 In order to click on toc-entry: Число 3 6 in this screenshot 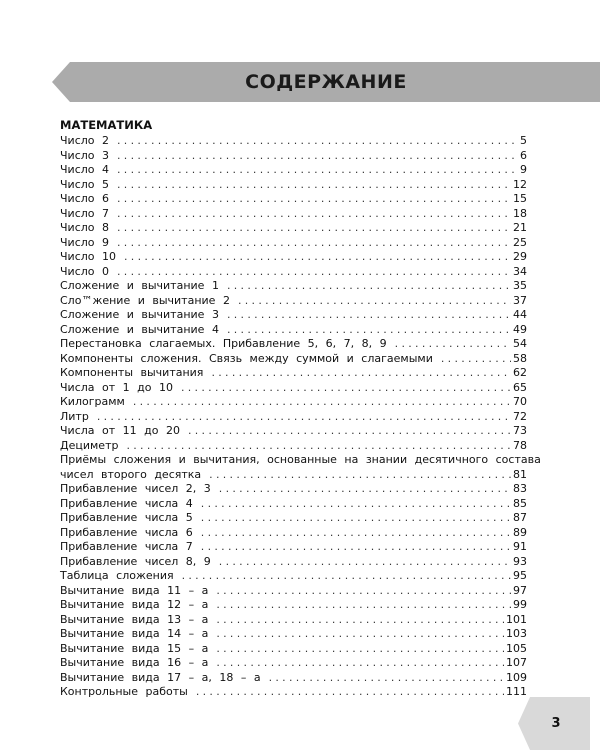, I will do `click(293, 156)`.